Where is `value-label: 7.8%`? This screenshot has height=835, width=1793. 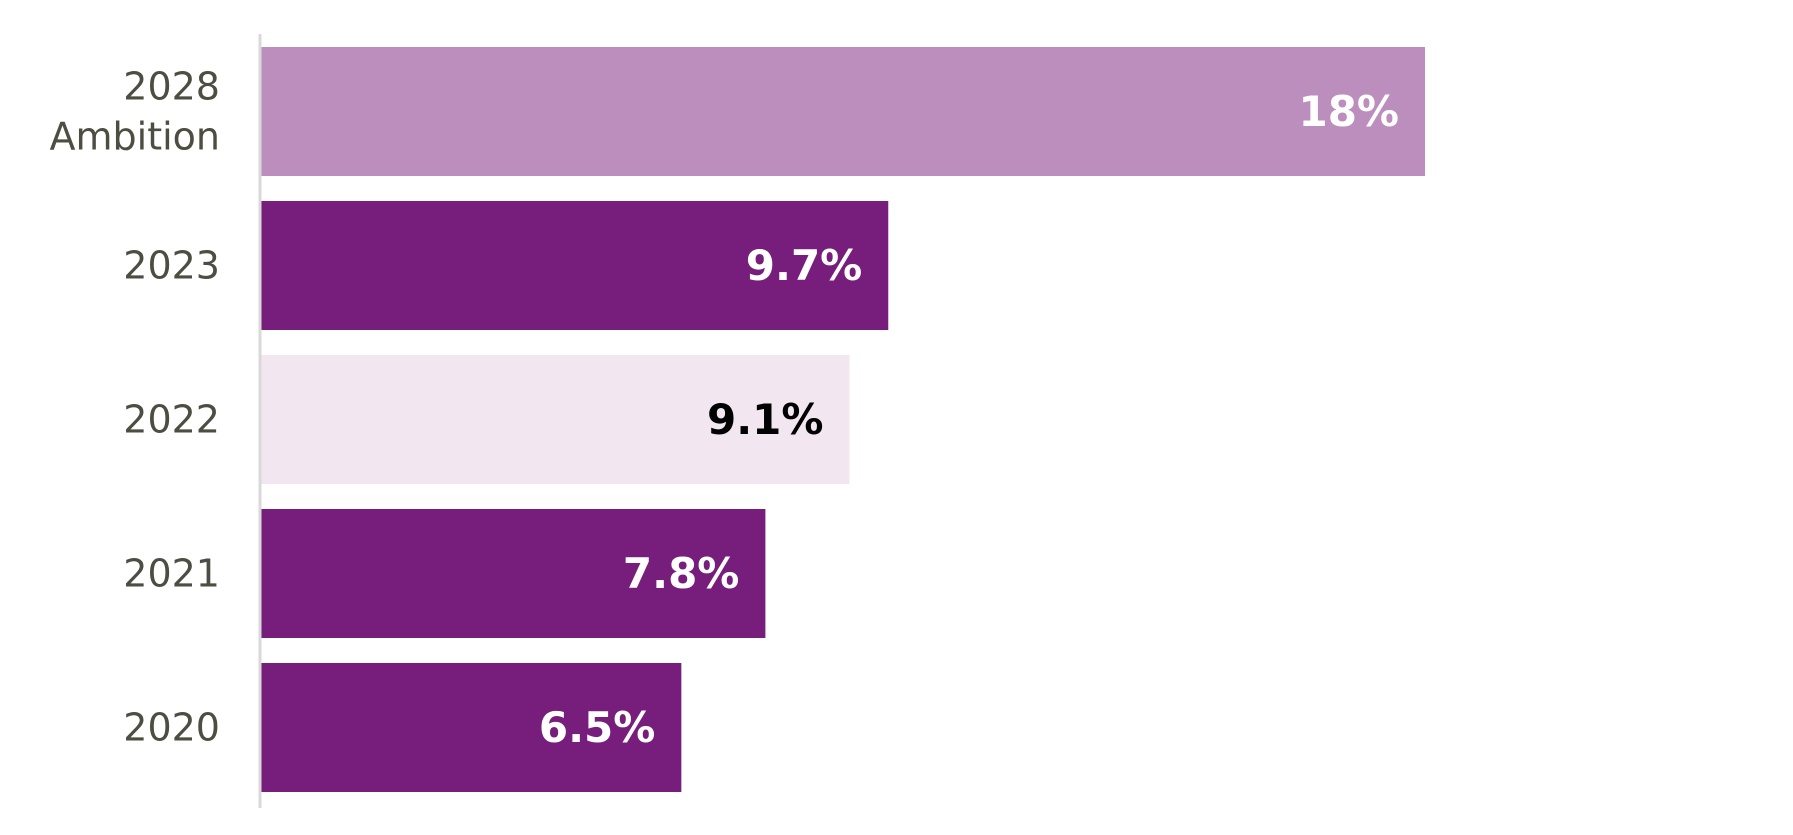 value-label: 7.8% is located at coordinates (681, 573).